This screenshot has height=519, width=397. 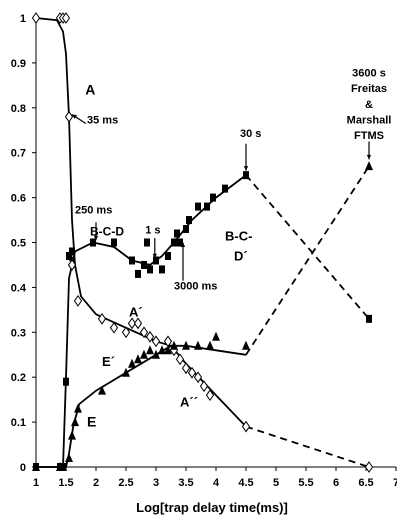 I want to click on x-tick-label: 4.5, so click(x=245, y=483).